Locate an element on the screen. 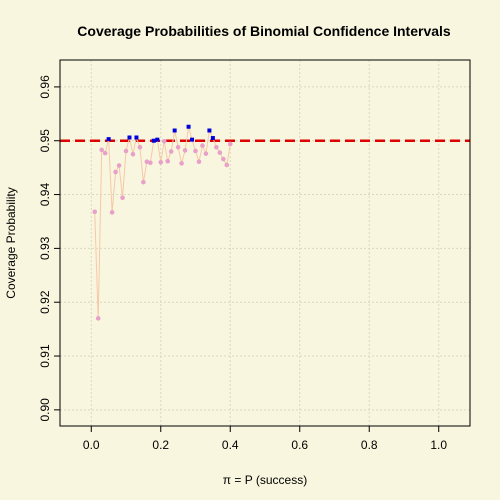  y-tick-label: 0.95 is located at coordinates (45, 141).